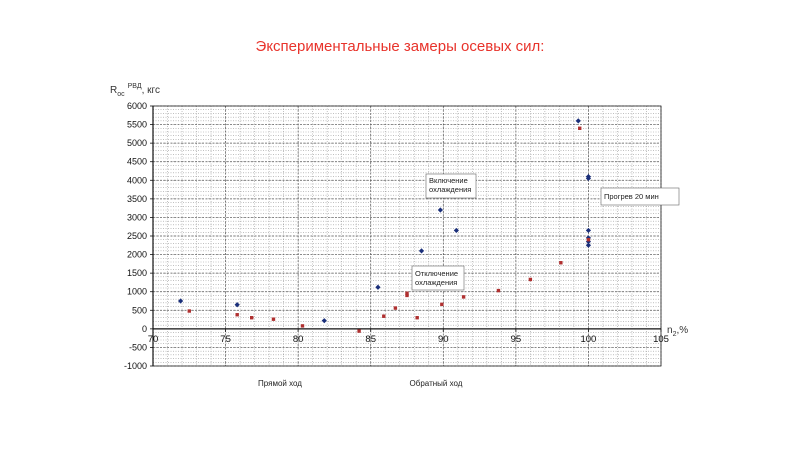 This screenshot has height=450, width=800. I want to click on x-tick-label: 75, so click(225, 339).